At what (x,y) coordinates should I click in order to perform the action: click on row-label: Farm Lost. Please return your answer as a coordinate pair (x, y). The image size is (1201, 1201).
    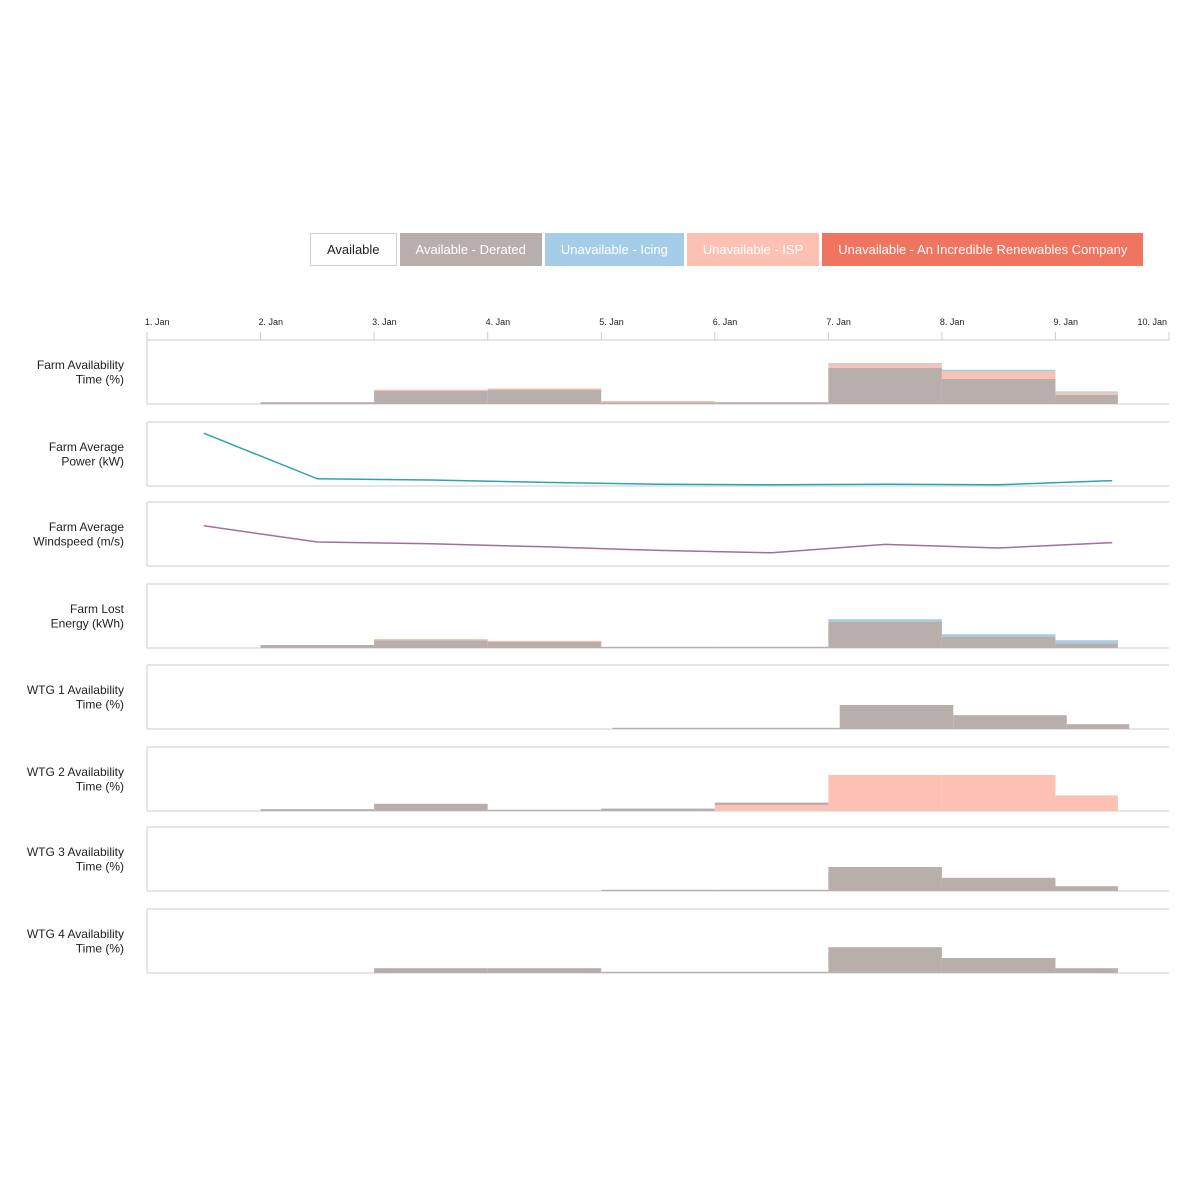
    Looking at the image, I should click on (97, 609).